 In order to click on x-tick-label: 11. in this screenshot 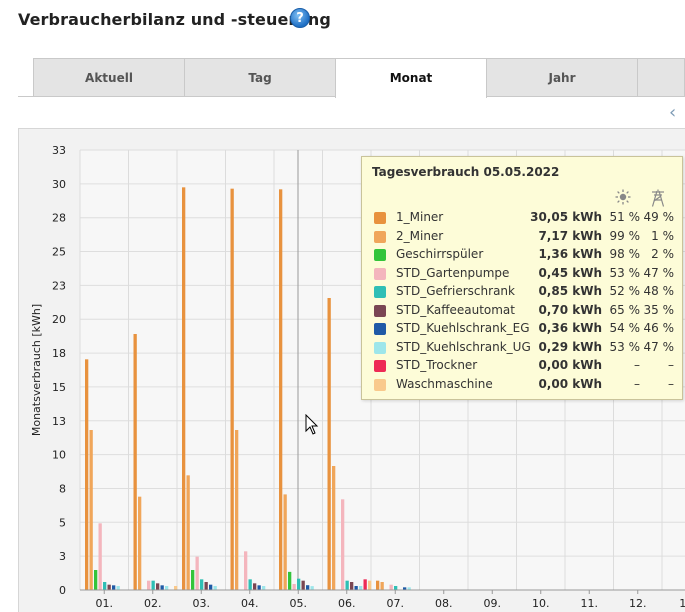, I will do `click(590, 603)`.